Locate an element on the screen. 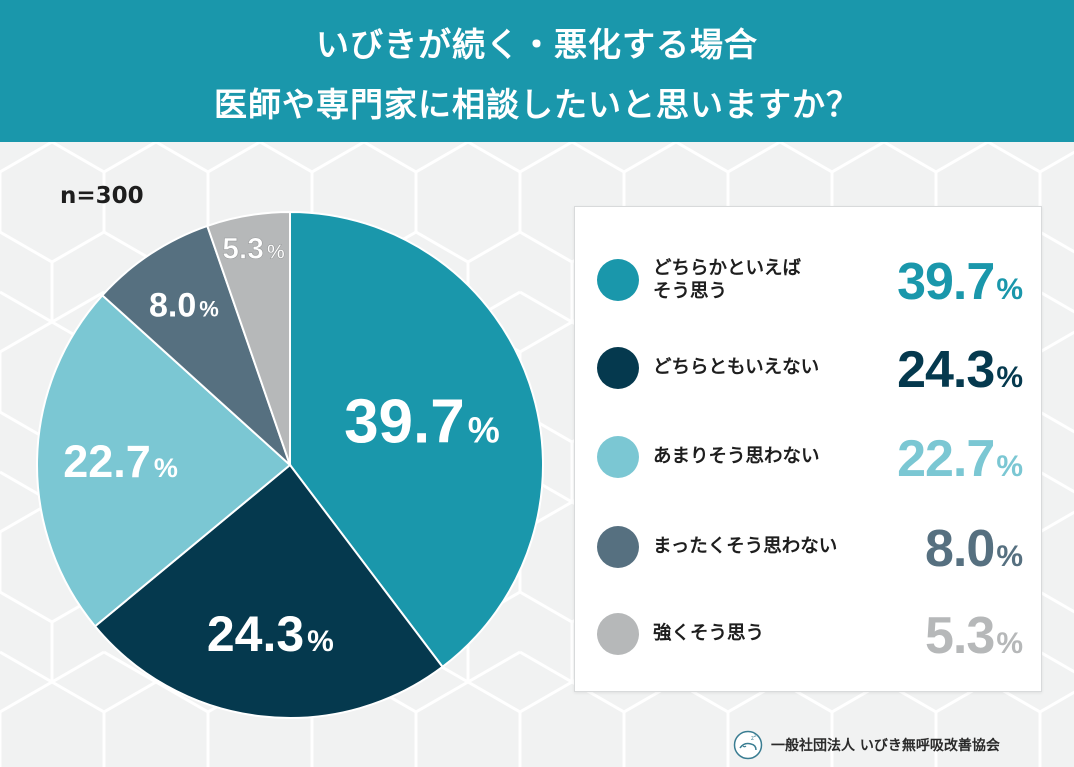 The width and height of the screenshot is (1074, 767). footer-credit: z z 一般社団法人 いびき無呼吸改善協会 is located at coordinates (866, 745).